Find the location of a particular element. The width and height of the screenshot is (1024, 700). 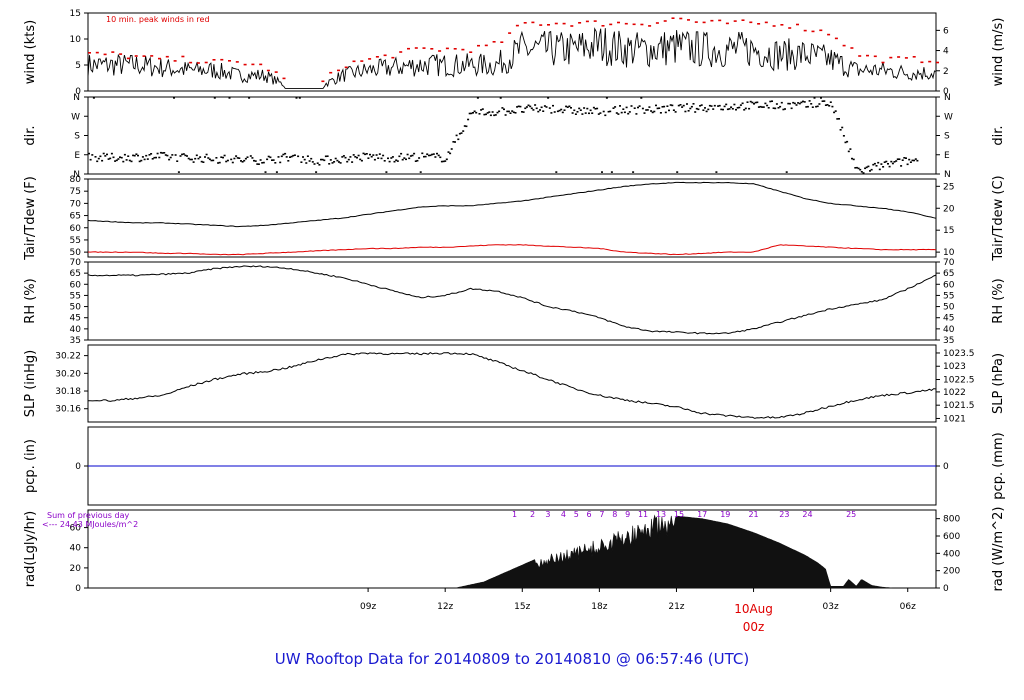

direction-ytick-label-left: E is located at coordinates (77, 156).